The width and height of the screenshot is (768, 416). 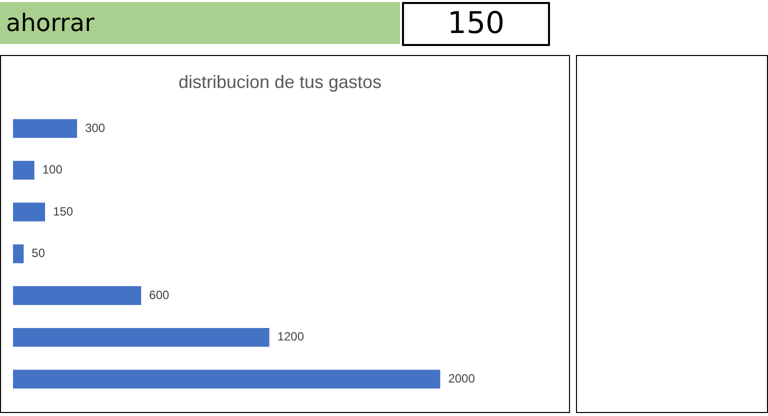 I want to click on data-label: 50, so click(x=39, y=253).